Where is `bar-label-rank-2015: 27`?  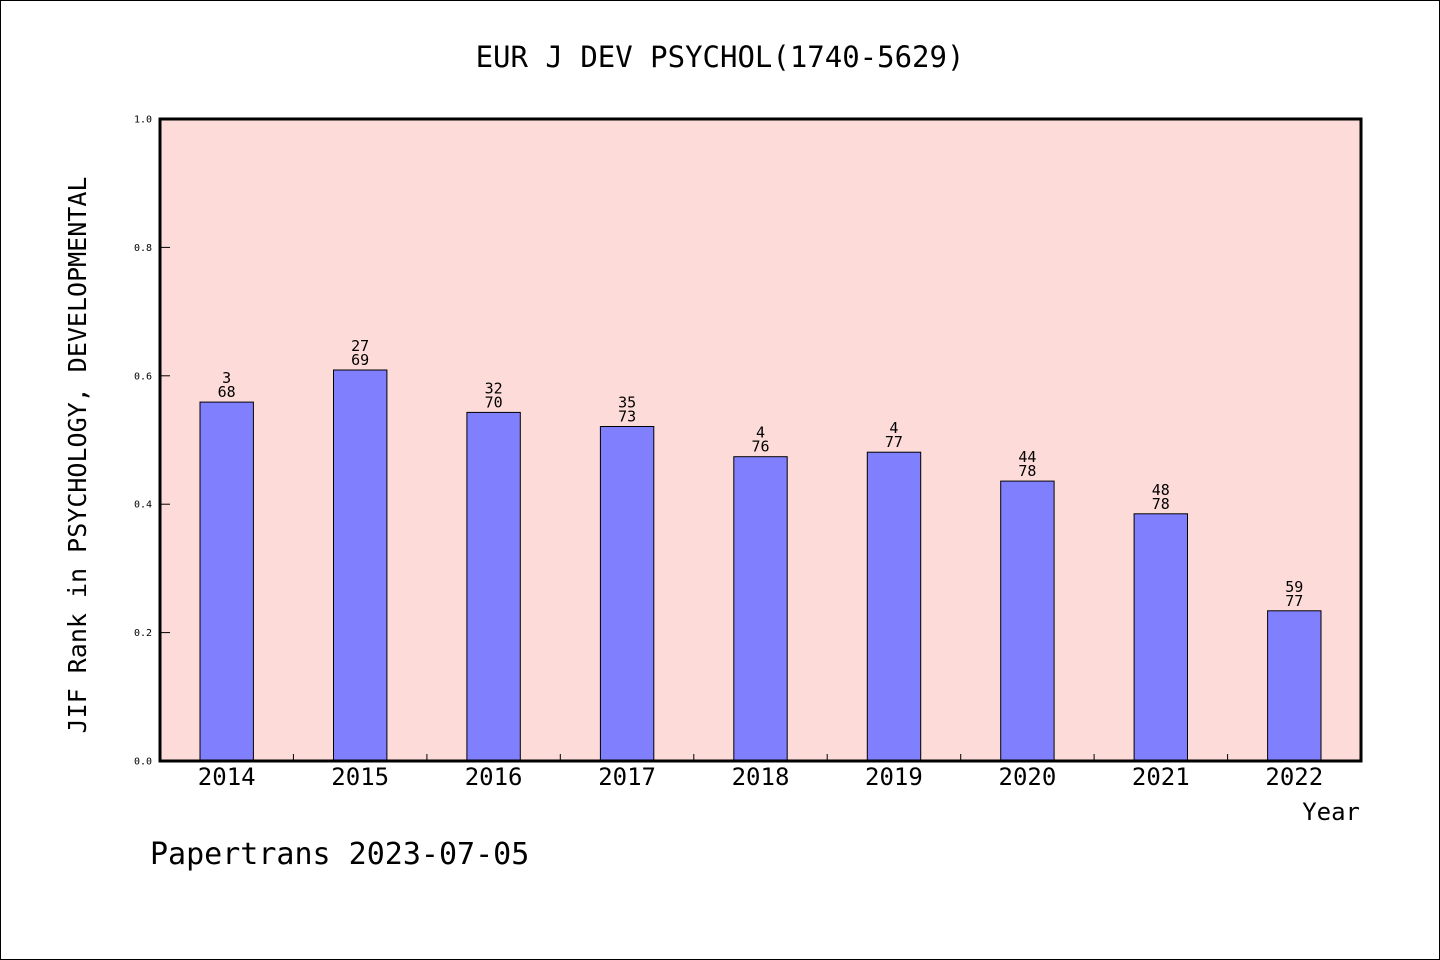 bar-label-rank-2015: 27 is located at coordinates (360, 346).